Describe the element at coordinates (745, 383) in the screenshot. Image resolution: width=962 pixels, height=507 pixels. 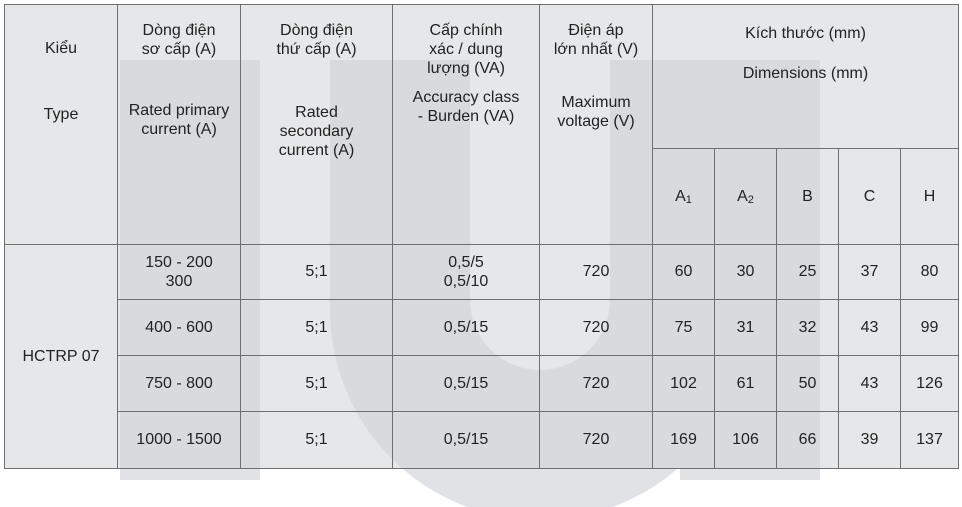
I see `dim-a2-cell: 61` at that location.